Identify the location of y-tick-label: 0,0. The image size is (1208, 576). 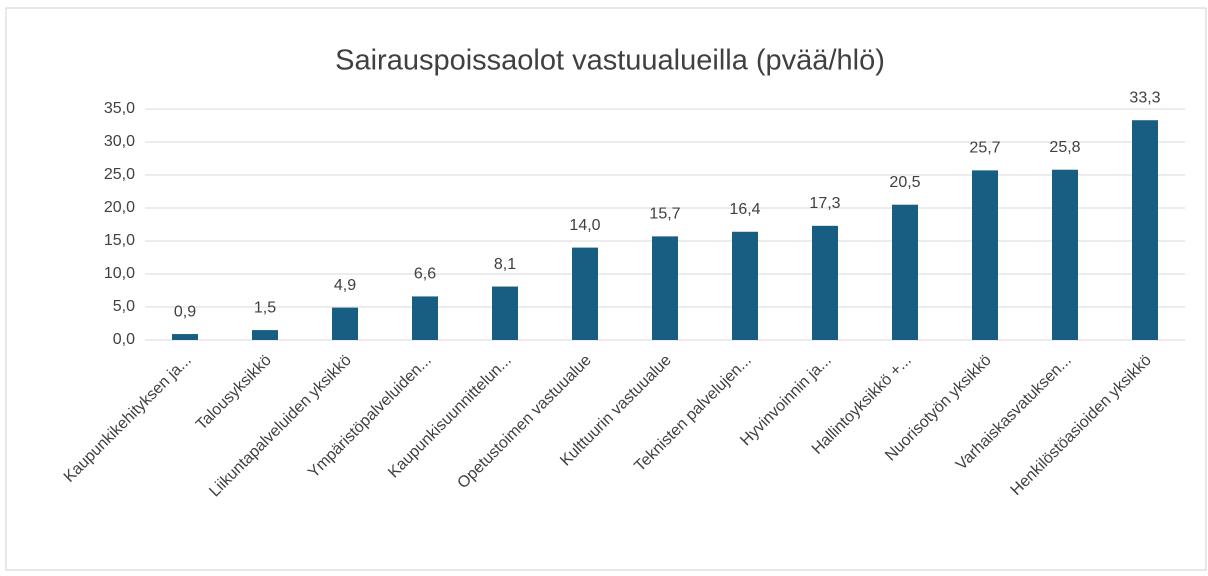
(124, 339).